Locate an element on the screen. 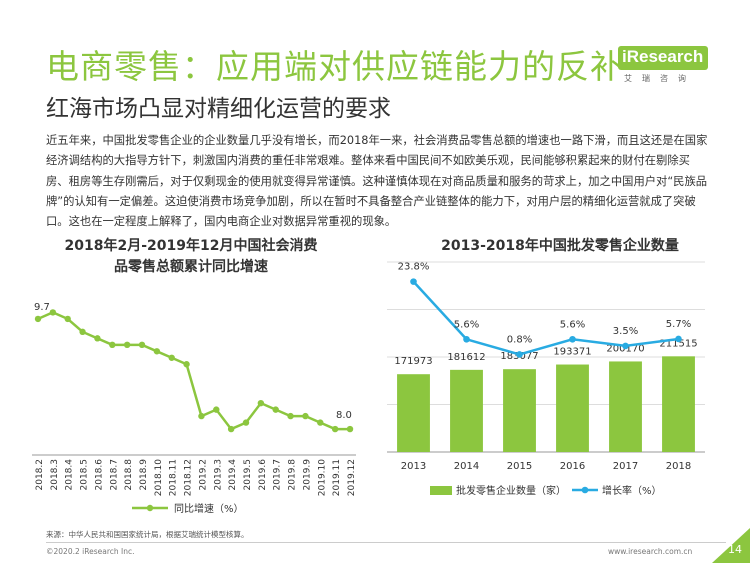 This screenshot has height=563, width=750. chart2-legend-line-label: 增长率（%） is located at coordinates (632, 490).